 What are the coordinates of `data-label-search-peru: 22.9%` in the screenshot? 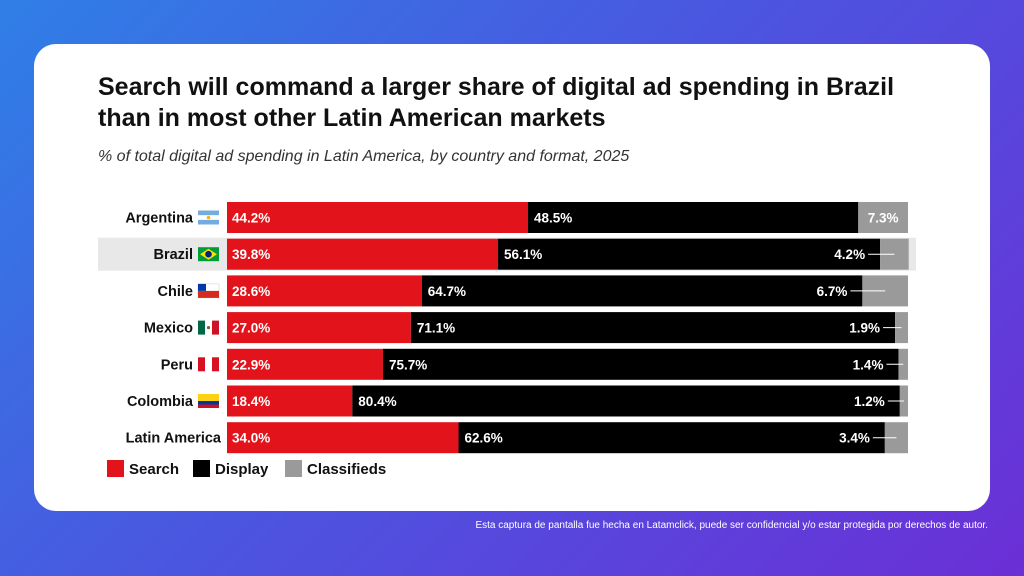 It's located at (251, 364).